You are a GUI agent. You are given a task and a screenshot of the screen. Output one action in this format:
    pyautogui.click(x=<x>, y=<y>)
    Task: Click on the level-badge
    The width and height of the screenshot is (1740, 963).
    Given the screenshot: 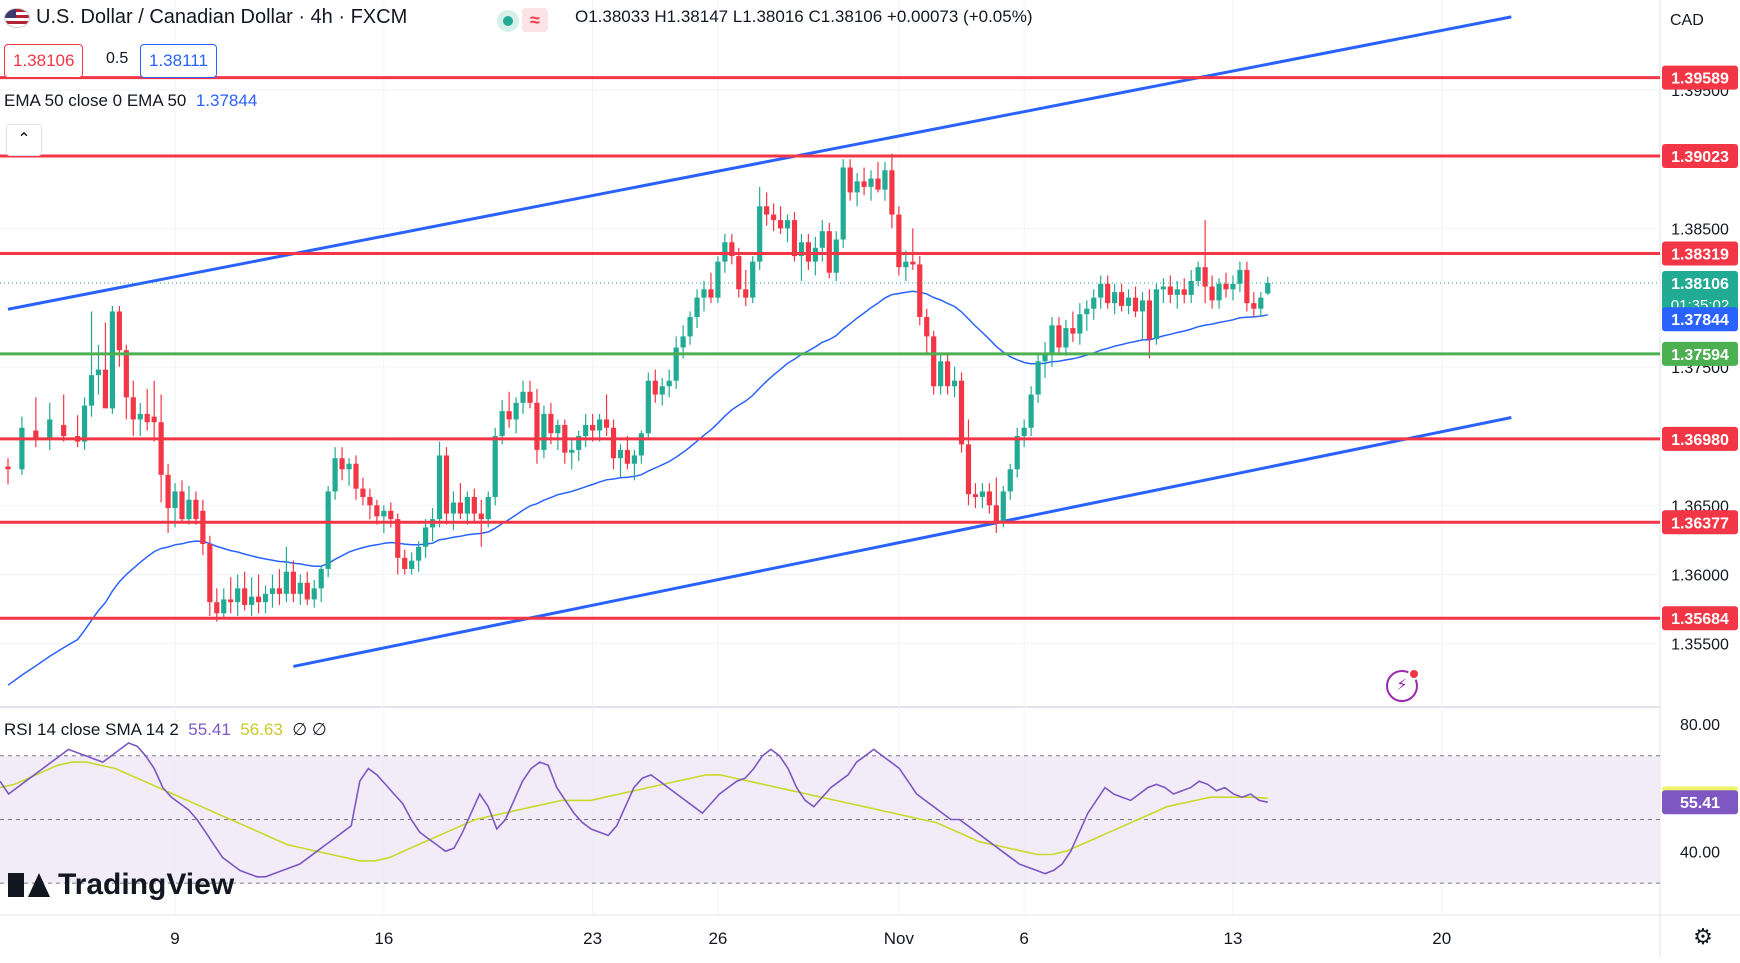 What is the action you would take?
    pyautogui.click(x=1700, y=156)
    